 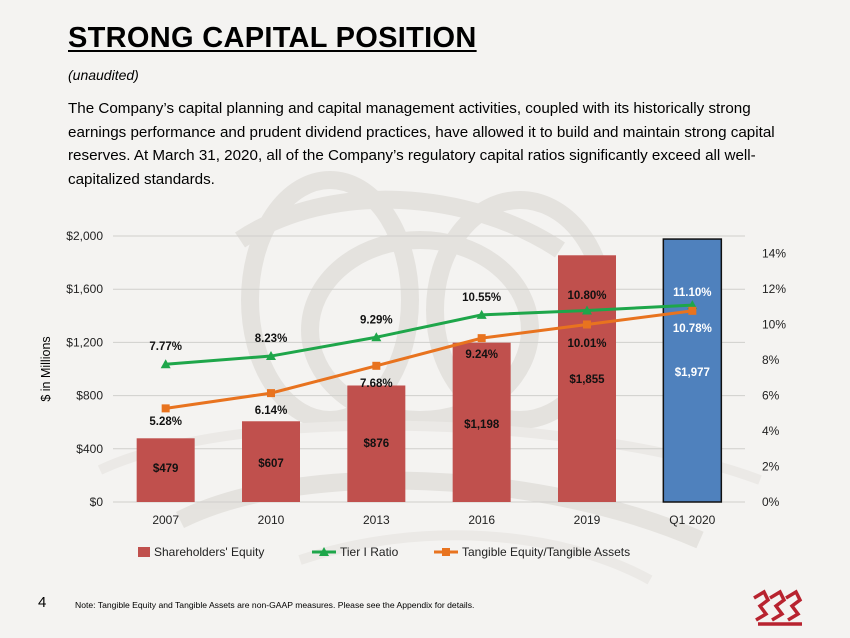 I want to click on y2-tick-label: 12%, so click(x=774, y=289).